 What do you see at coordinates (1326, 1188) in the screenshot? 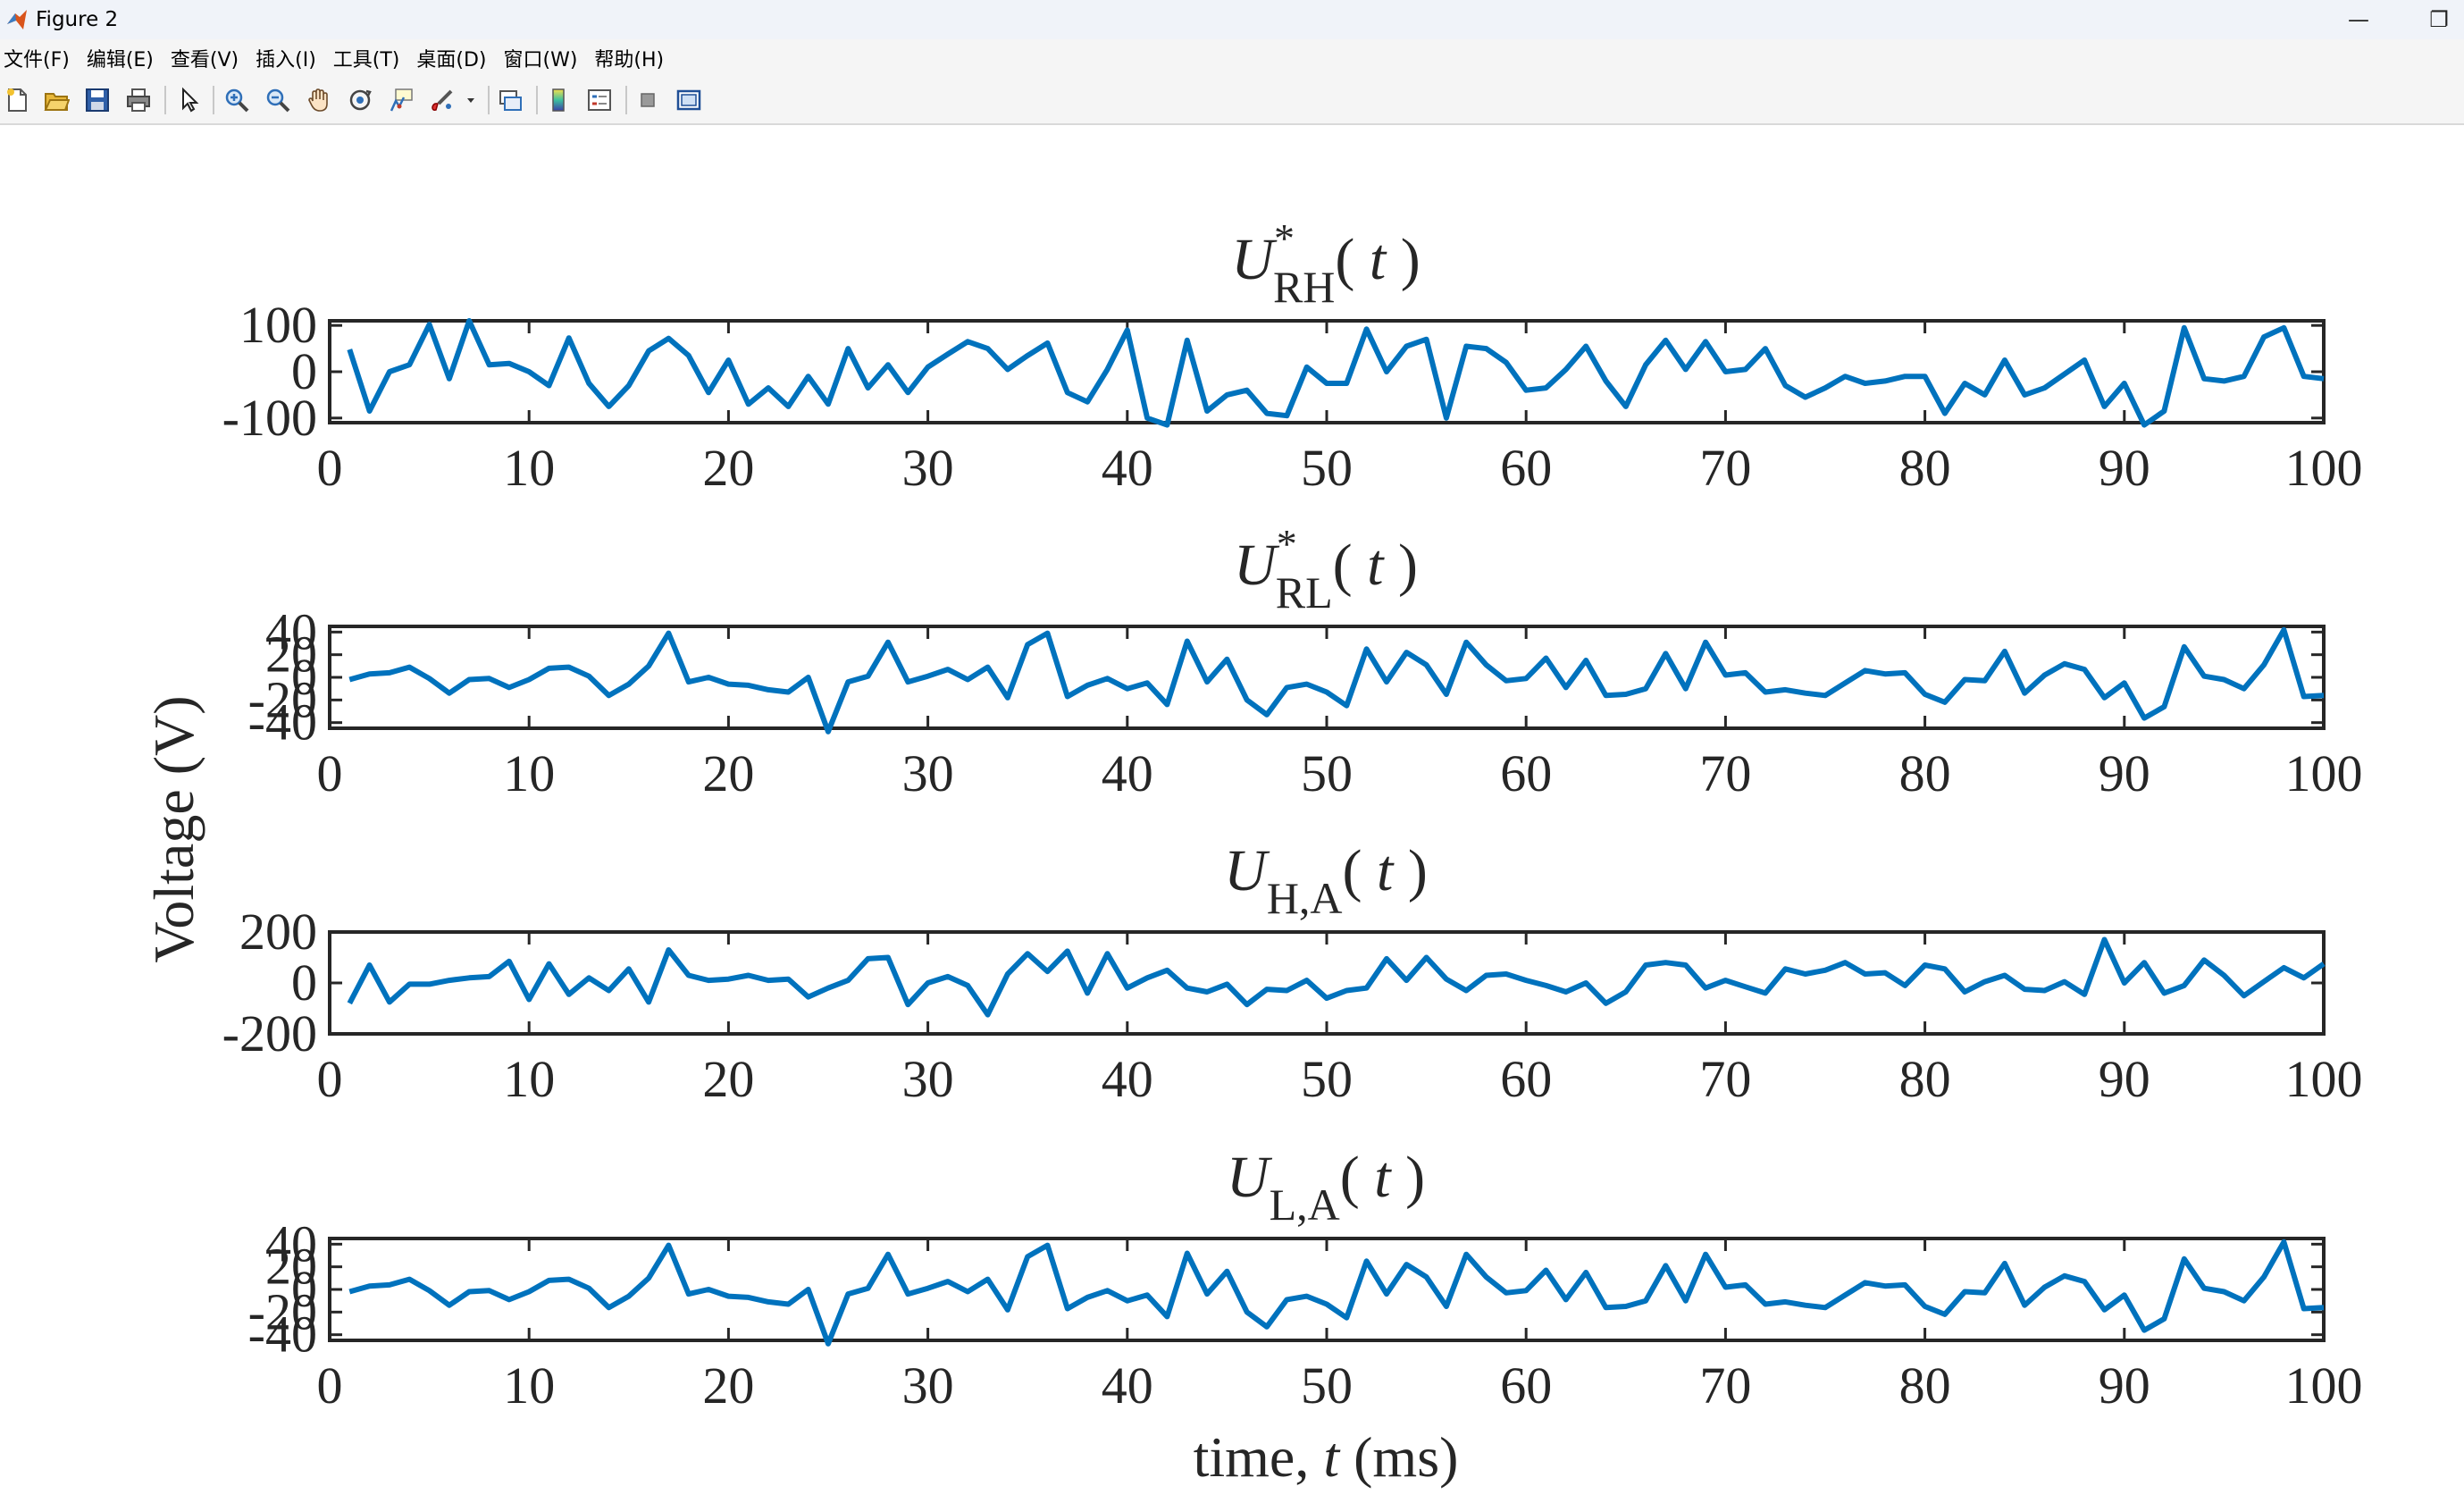
I see `subplot-title: UL,A( t )` at bounding box center [1326, 1188].